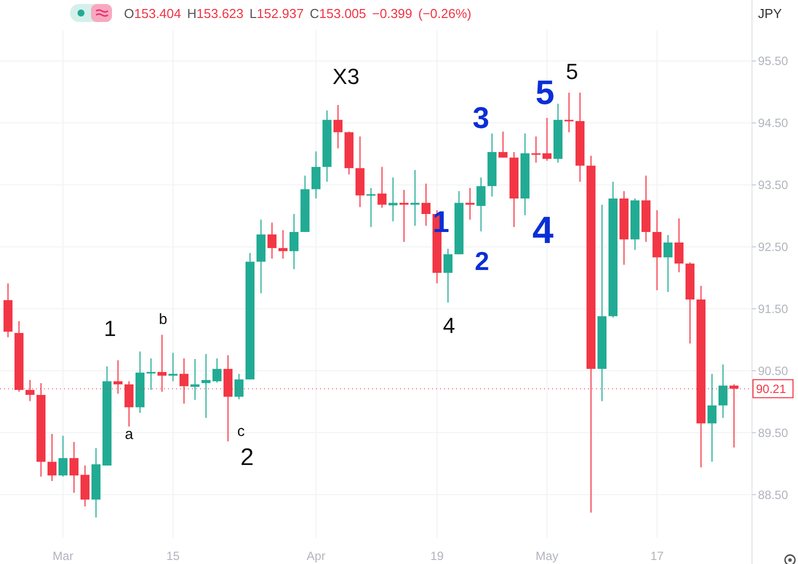 The width and height of the screenshot is (798, 564). Describe the element at coordinates (770, 13) in the screenshot. I see `text: JPY` at that location.